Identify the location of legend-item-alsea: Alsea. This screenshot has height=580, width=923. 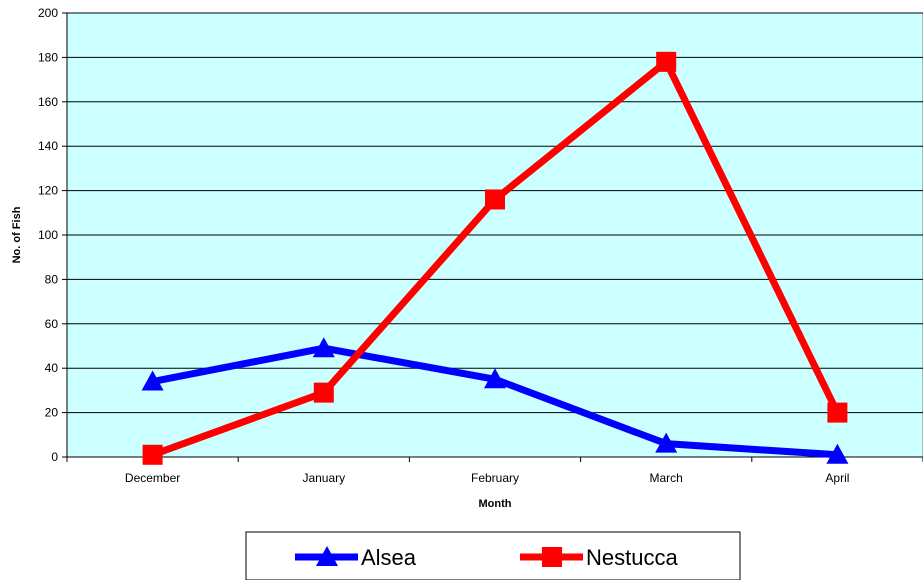
(356, 557).